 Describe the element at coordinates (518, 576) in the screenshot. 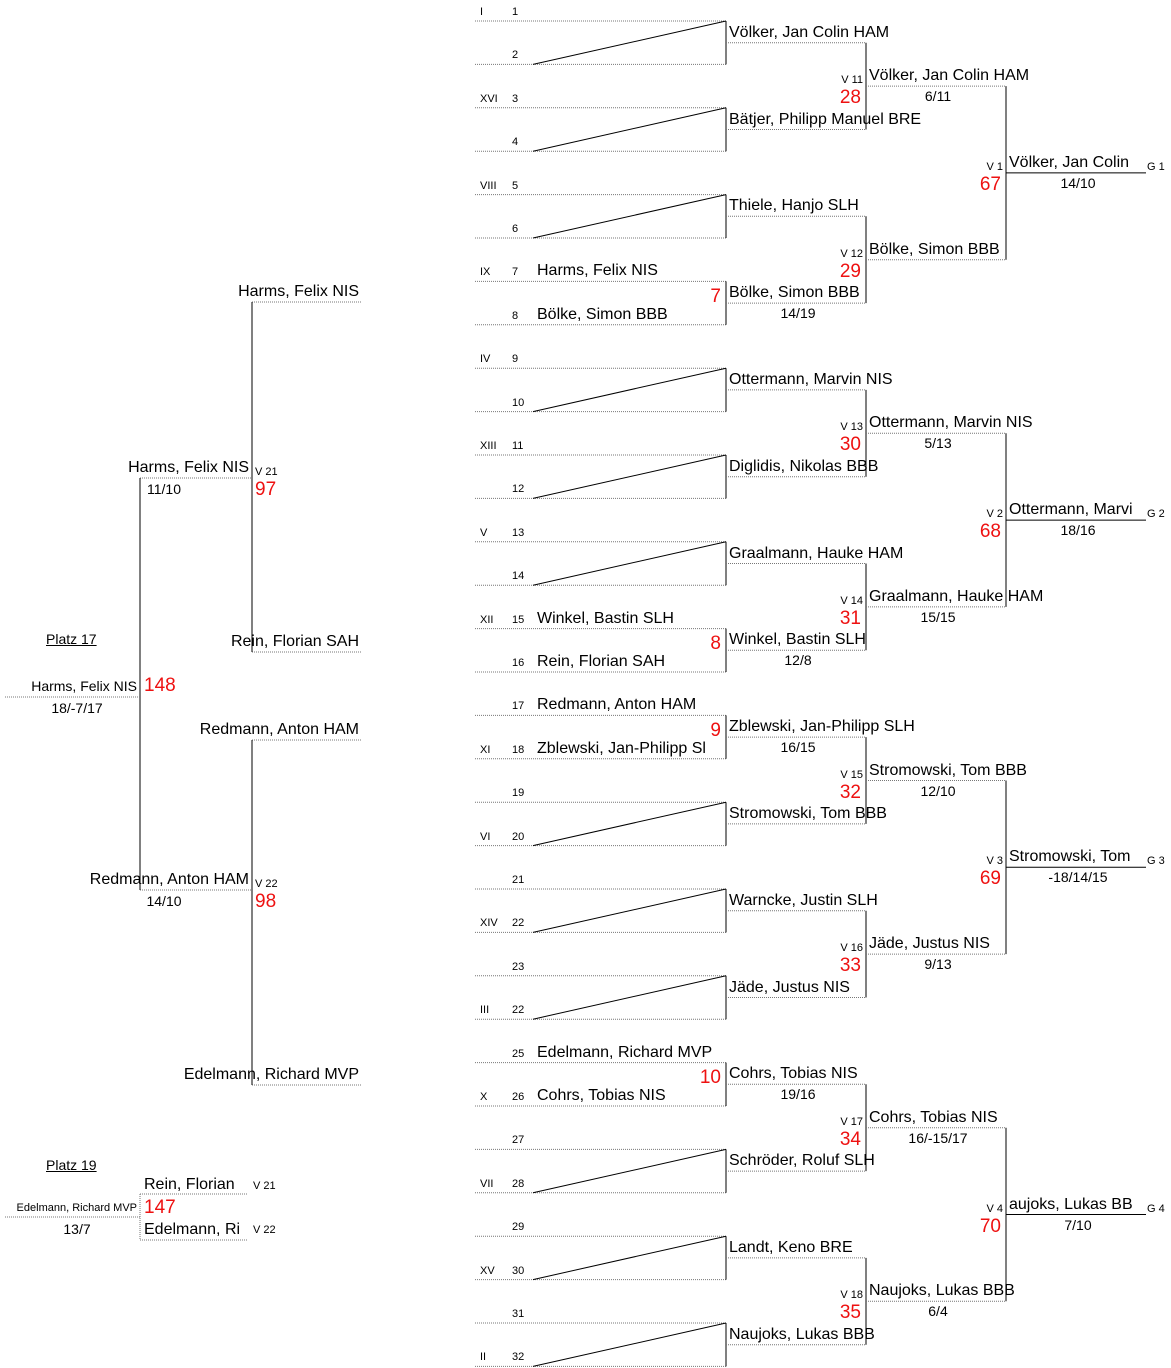

I see `draw-position-number: 14` at that location.